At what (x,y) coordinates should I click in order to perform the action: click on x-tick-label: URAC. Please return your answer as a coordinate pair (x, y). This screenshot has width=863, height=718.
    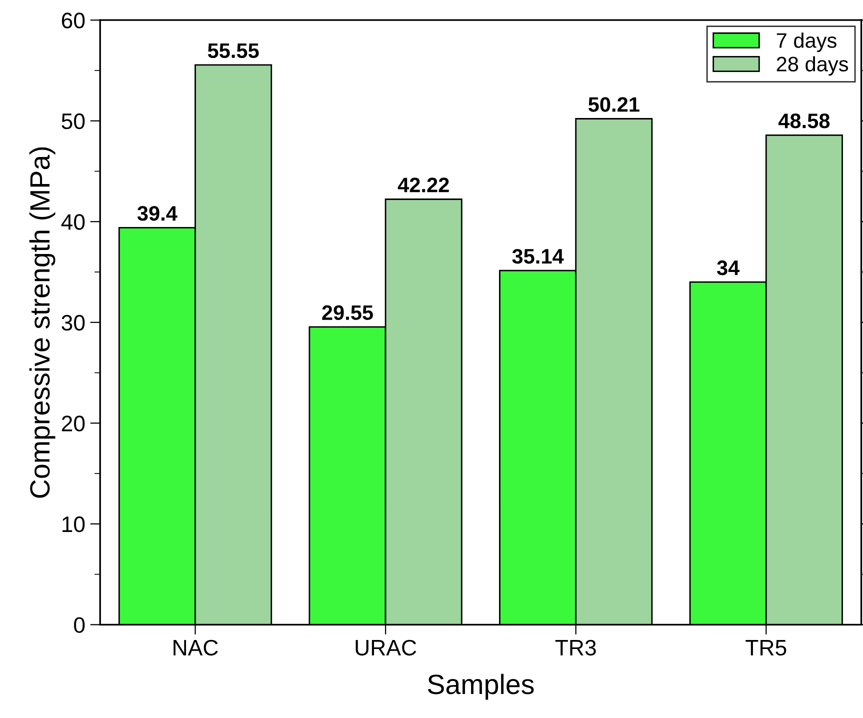
    Looking at the image, I should click on (386, 648).